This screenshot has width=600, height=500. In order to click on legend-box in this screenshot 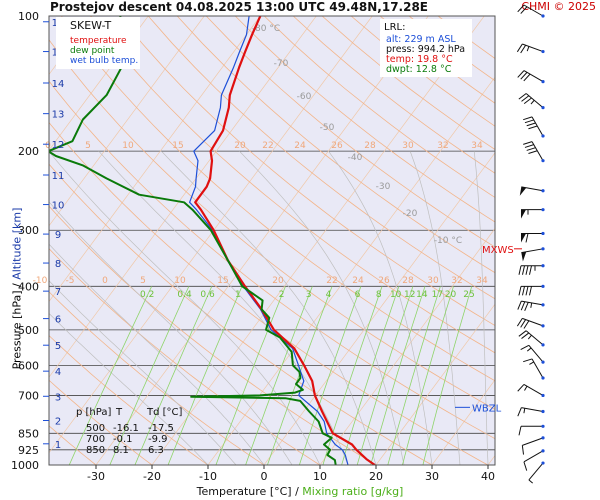, I will do `click(98, 43)`.